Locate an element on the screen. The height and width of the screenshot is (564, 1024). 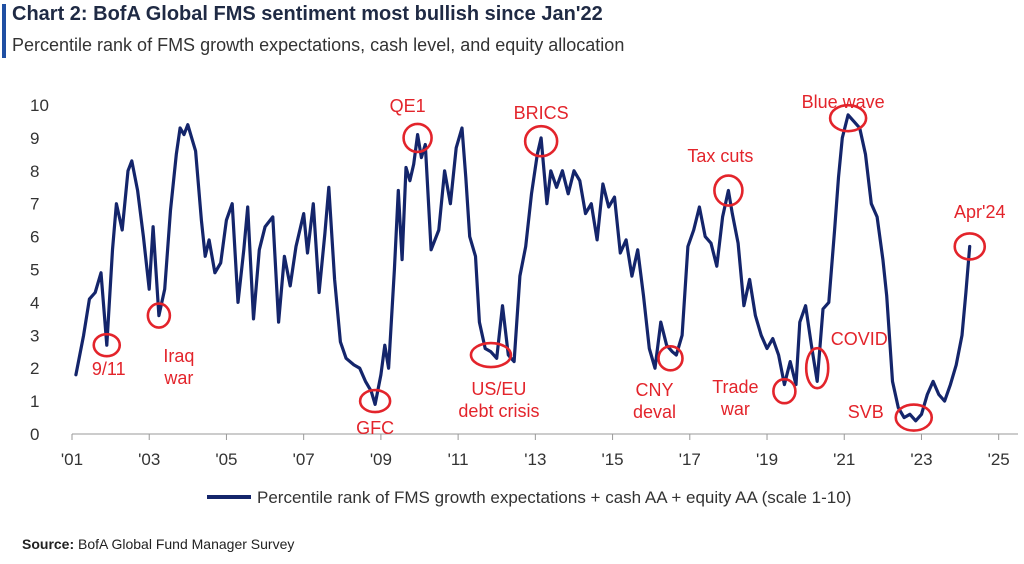
x-tick-label: '07 is located at coordinates (304, 459).